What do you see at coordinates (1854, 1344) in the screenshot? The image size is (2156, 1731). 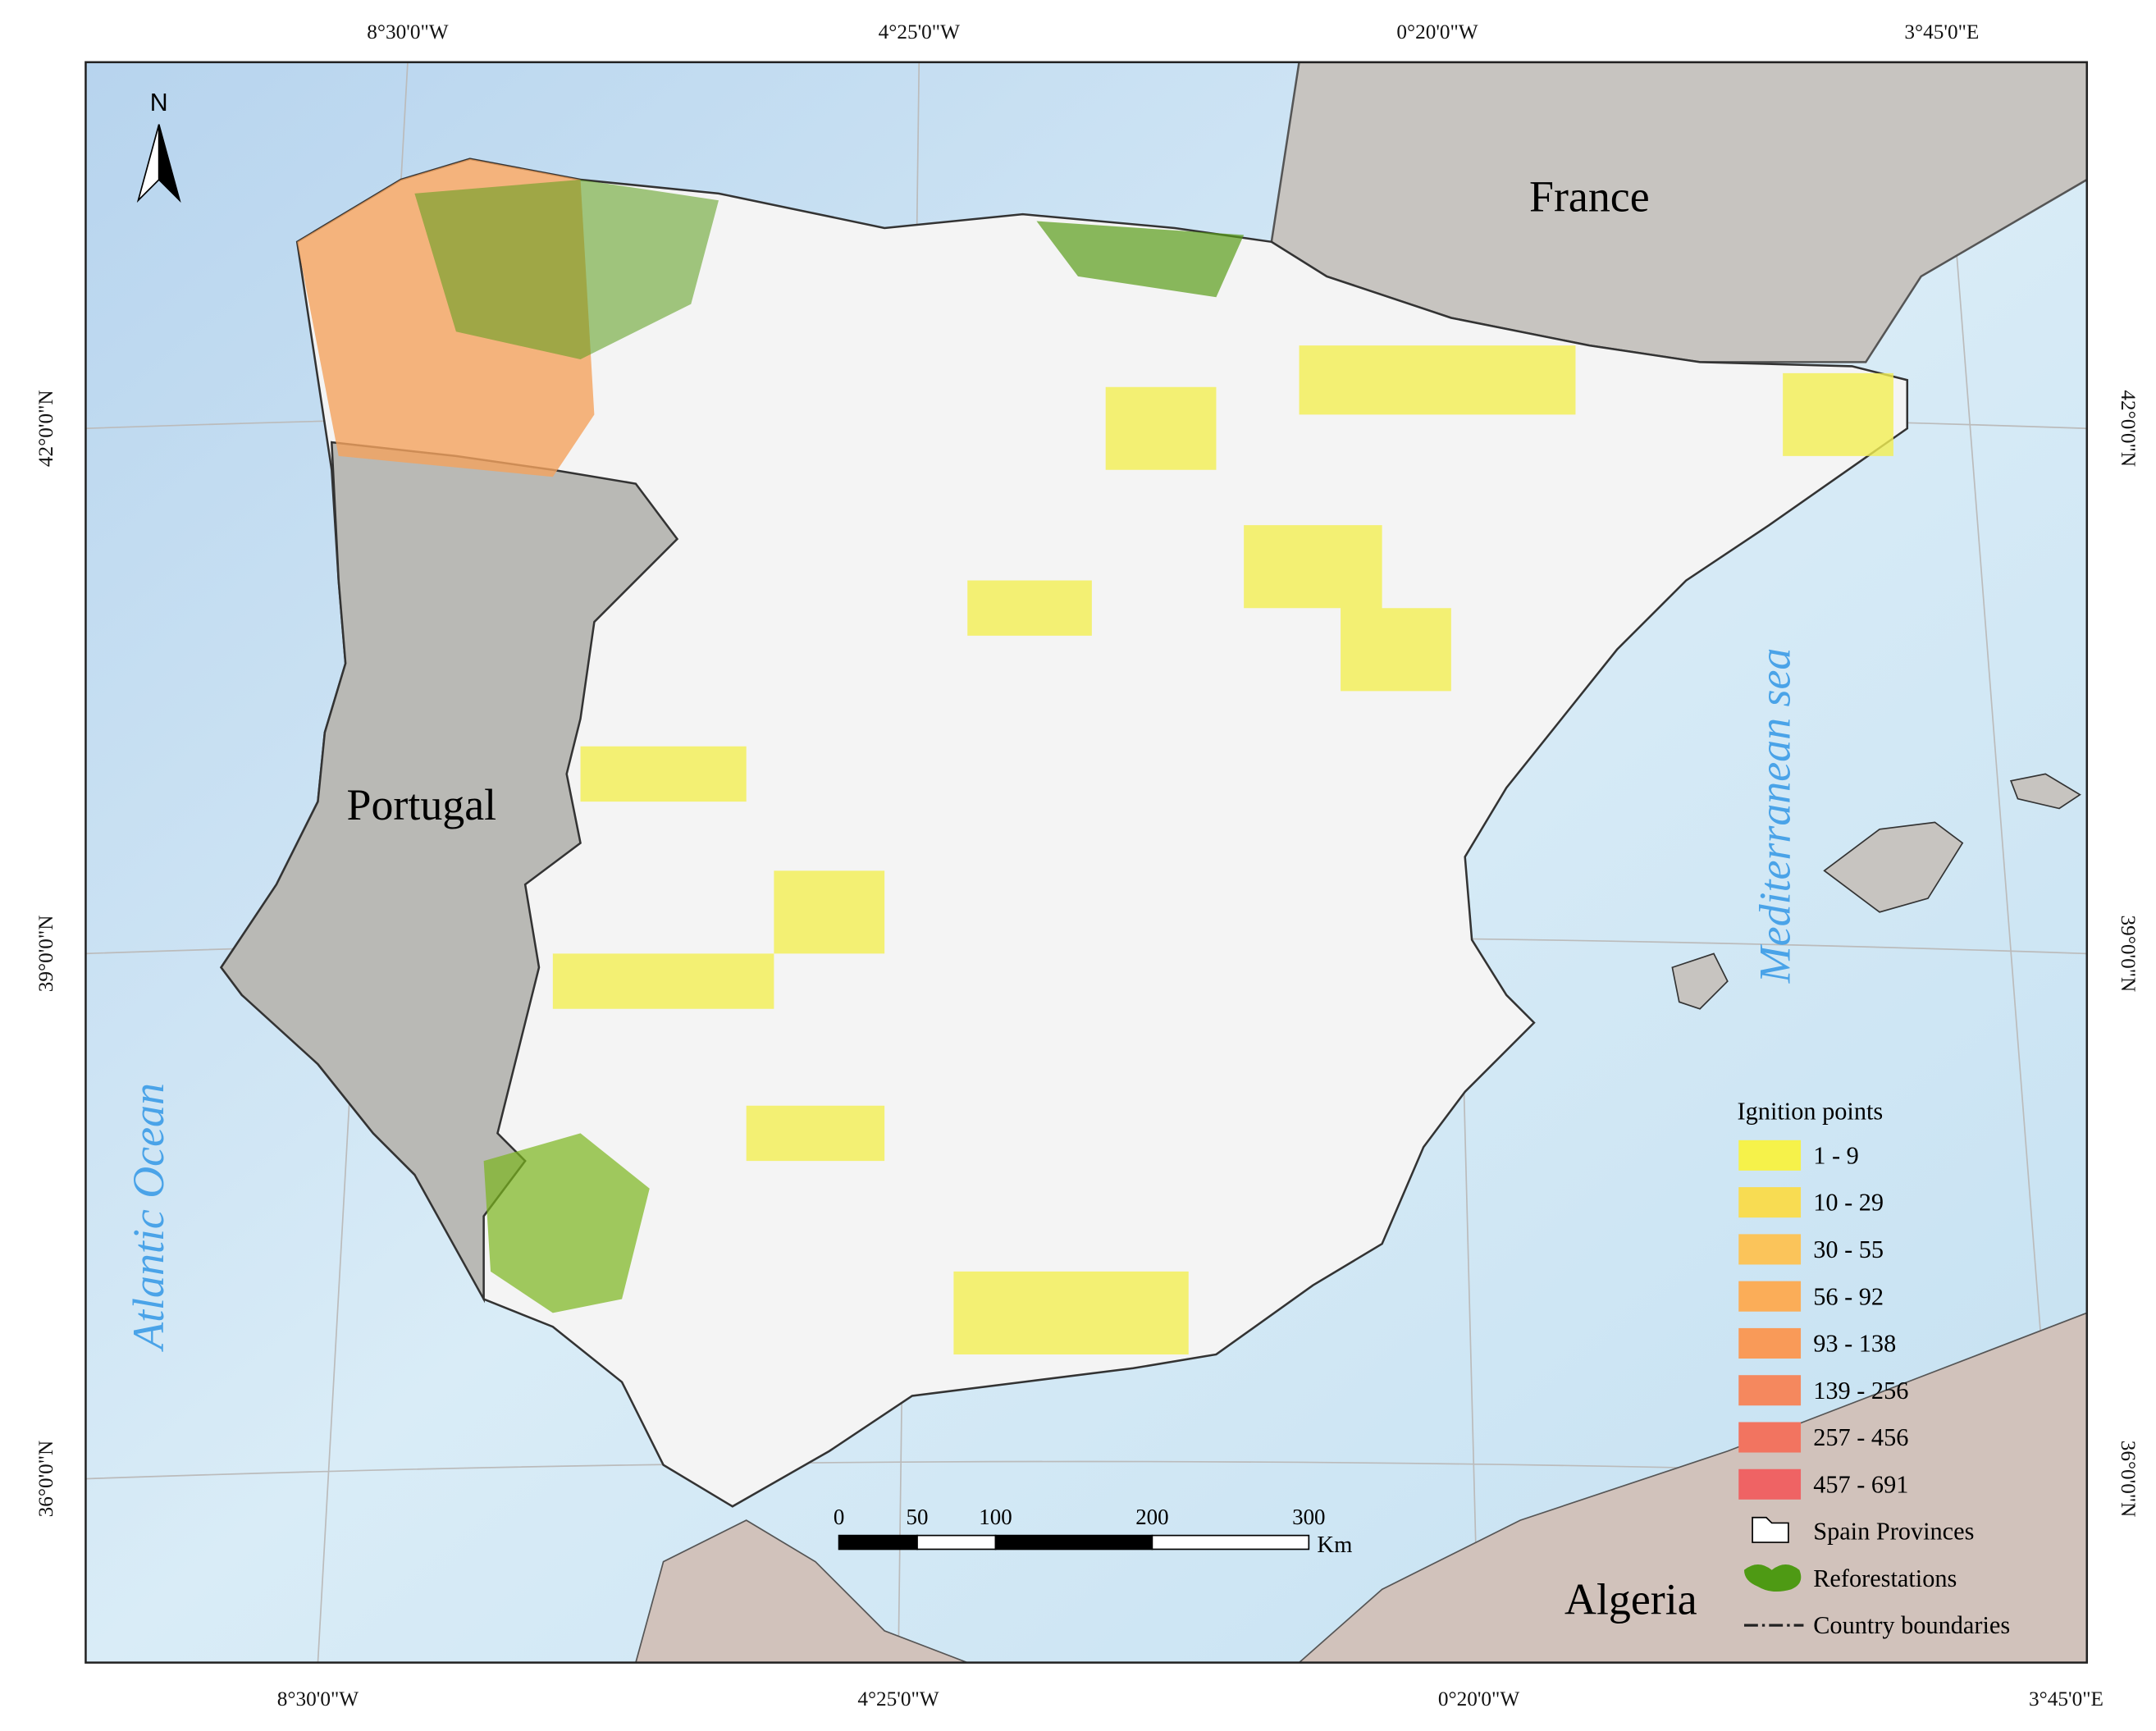 I see `legend-label: 93 - 138` at bounding box center [1854, 1344].